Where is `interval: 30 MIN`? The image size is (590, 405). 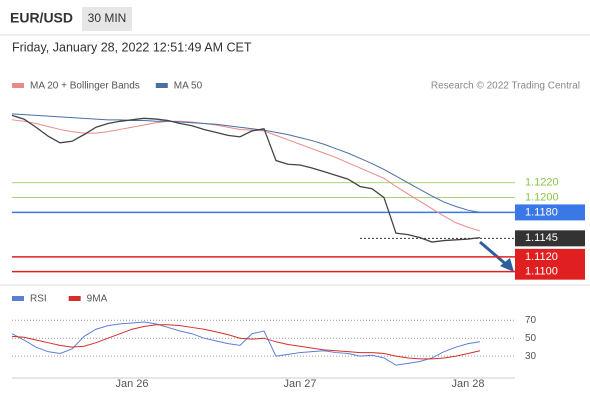
interval: 30 MIN is located at coordinates (107, 18).